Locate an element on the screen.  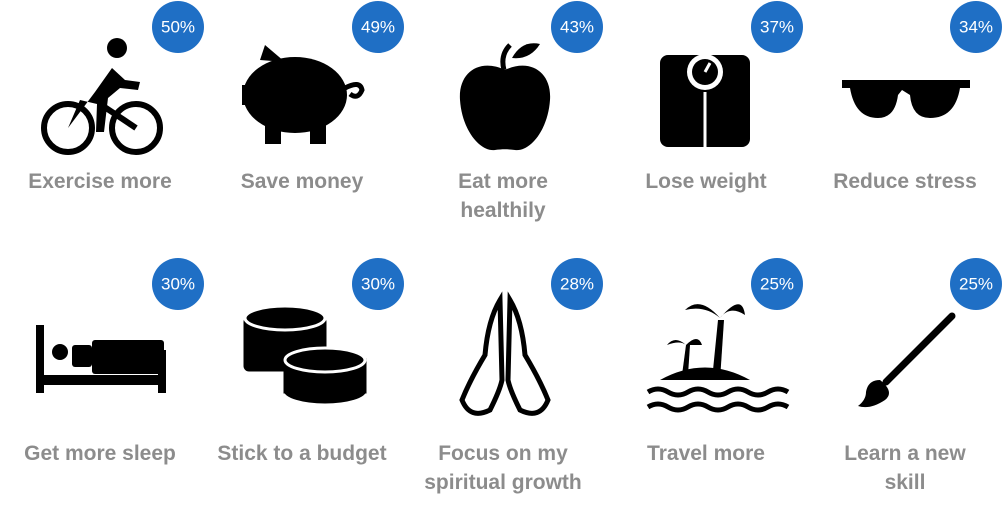
percent-label: 34% is located at coordinates (976, 26).